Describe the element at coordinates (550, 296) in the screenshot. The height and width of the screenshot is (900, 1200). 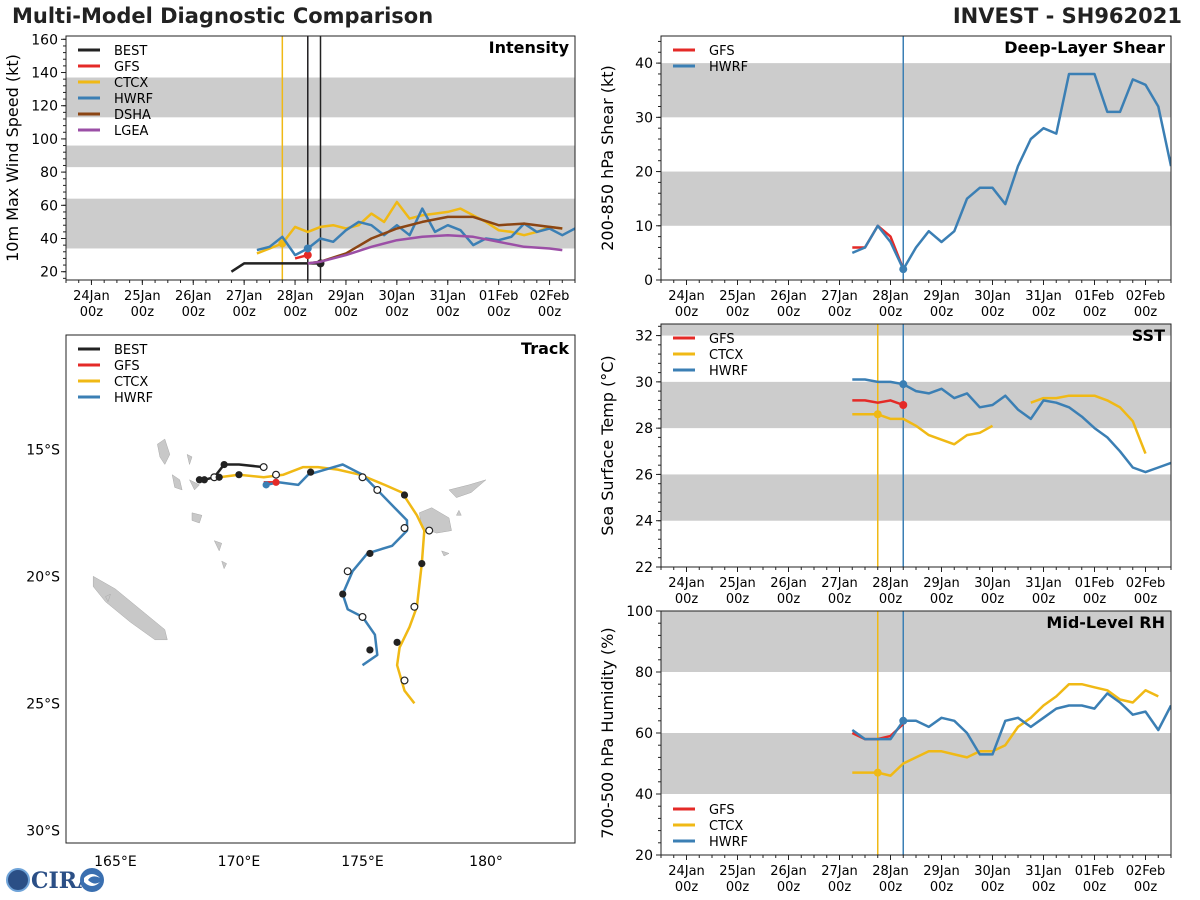
I see `x-tick-label-line: 02Feb` at that location.